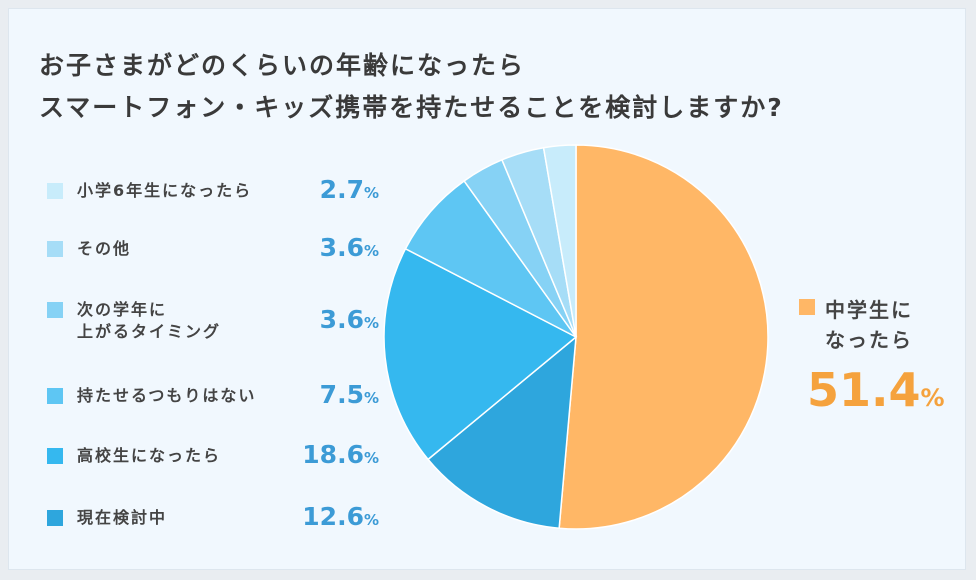 Image resolution: width=976 pixels, height=580 pixels. I want to click on legend-label-line: 上がるタイミング, so click(149, 331).